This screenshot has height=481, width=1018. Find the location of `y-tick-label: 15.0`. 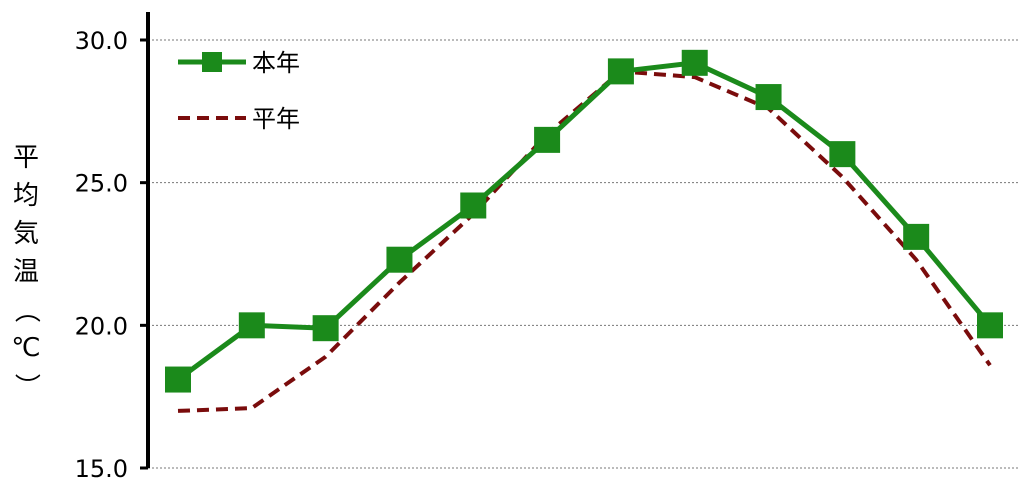

y-tick-label: 15.0 is located at coordinates (101, 468).